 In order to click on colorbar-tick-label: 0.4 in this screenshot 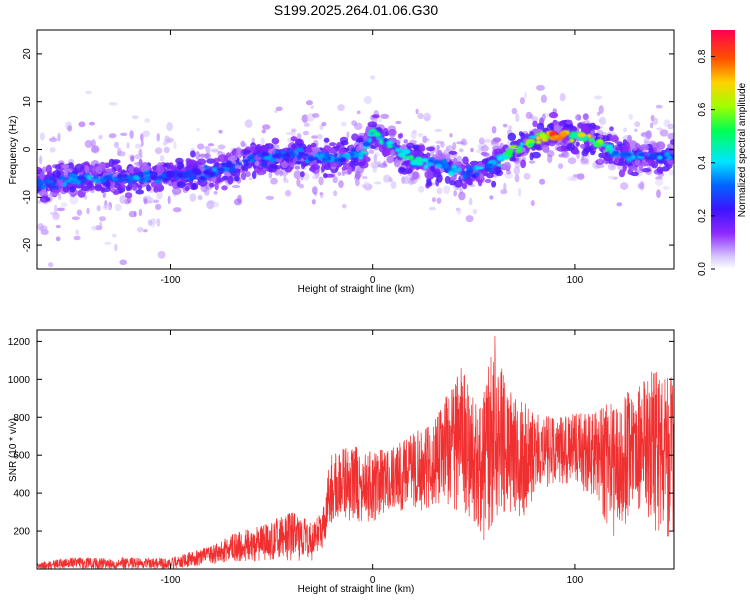, I will do `click(702, 162)`.